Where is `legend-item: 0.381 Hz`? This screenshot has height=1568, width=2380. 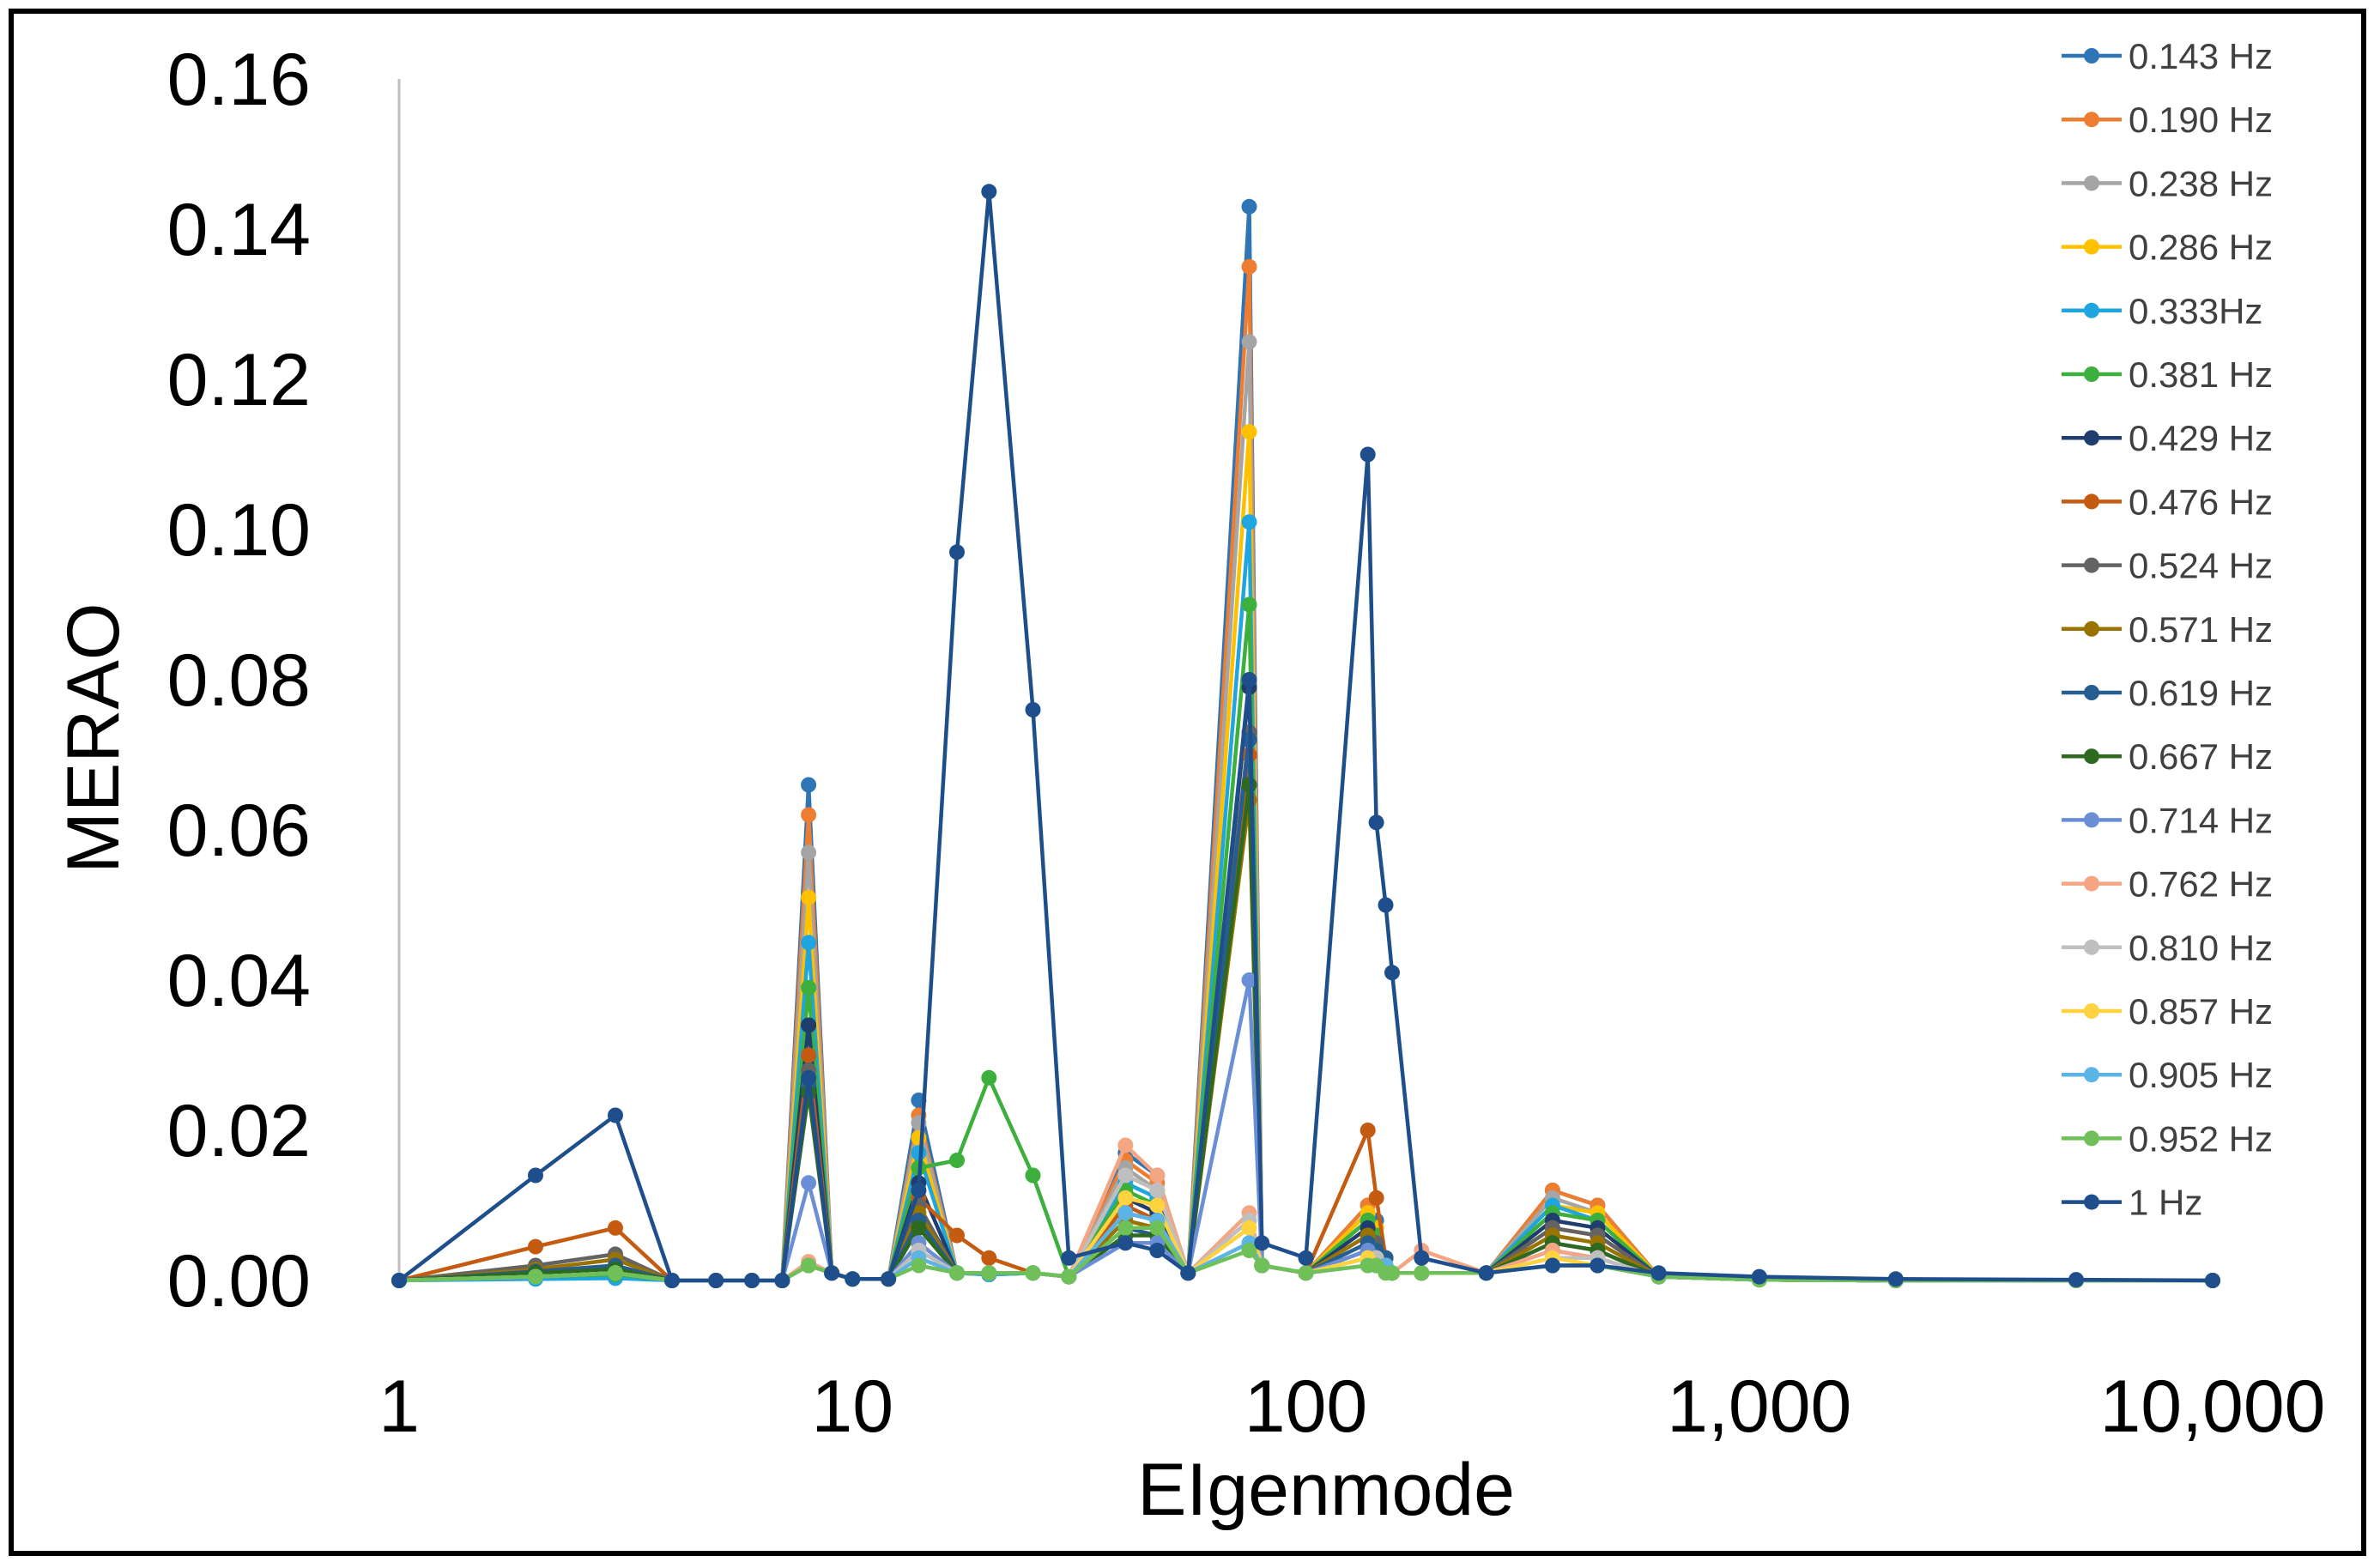
legend-item: 0.381 Hz is located at coordinates (2168, 374).